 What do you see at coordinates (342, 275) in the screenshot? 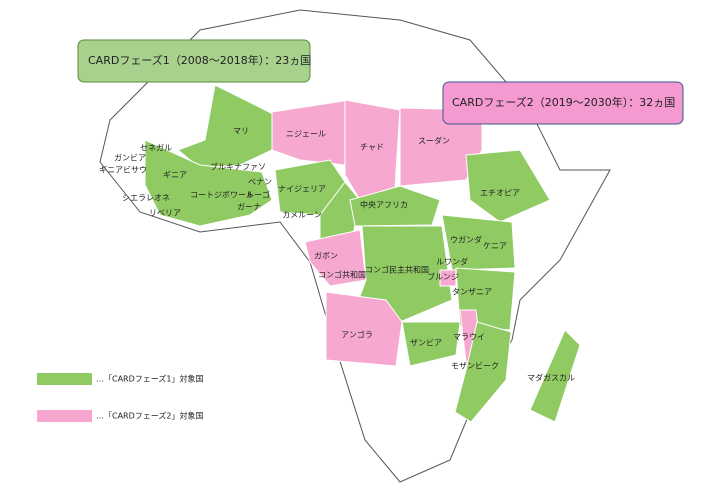
I see `country-label: コンゴ共和国` at bounding box center [342, 275].